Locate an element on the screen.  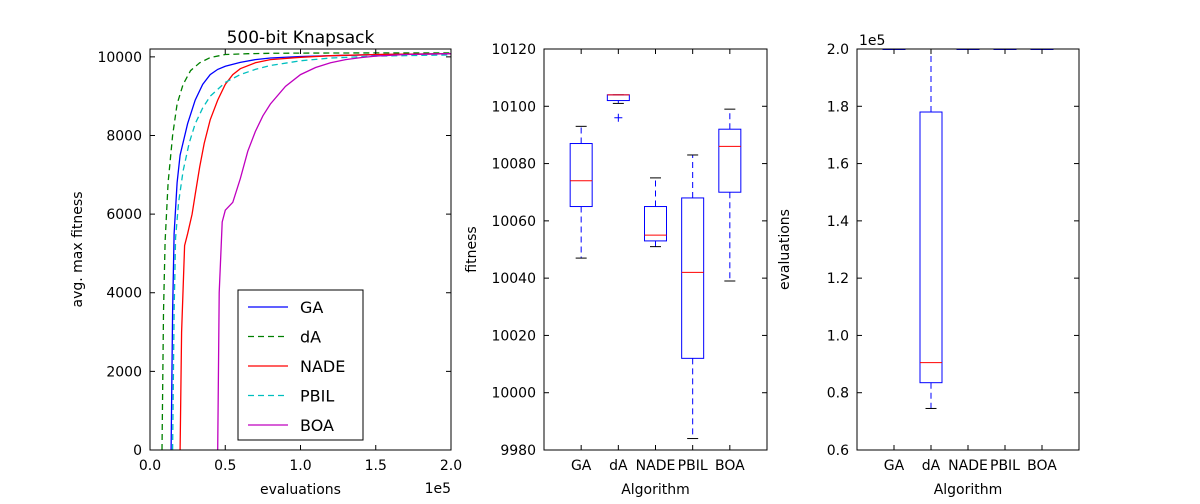
legend-label-pbil: PBIL is located at coordinates (317, 396).